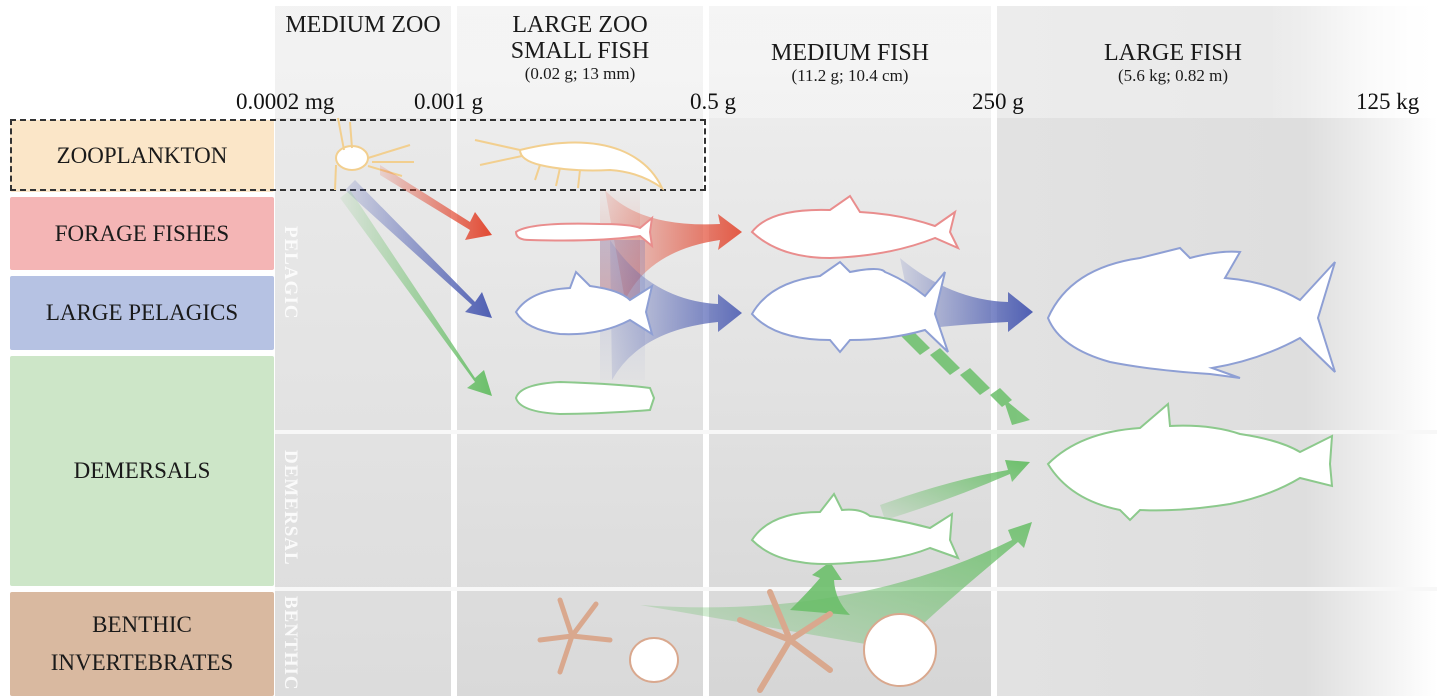 Image resolution: width=1446 pixels, height=698 pixels. I want to click on small-pelagic-fish-icon, so click(584, 303).